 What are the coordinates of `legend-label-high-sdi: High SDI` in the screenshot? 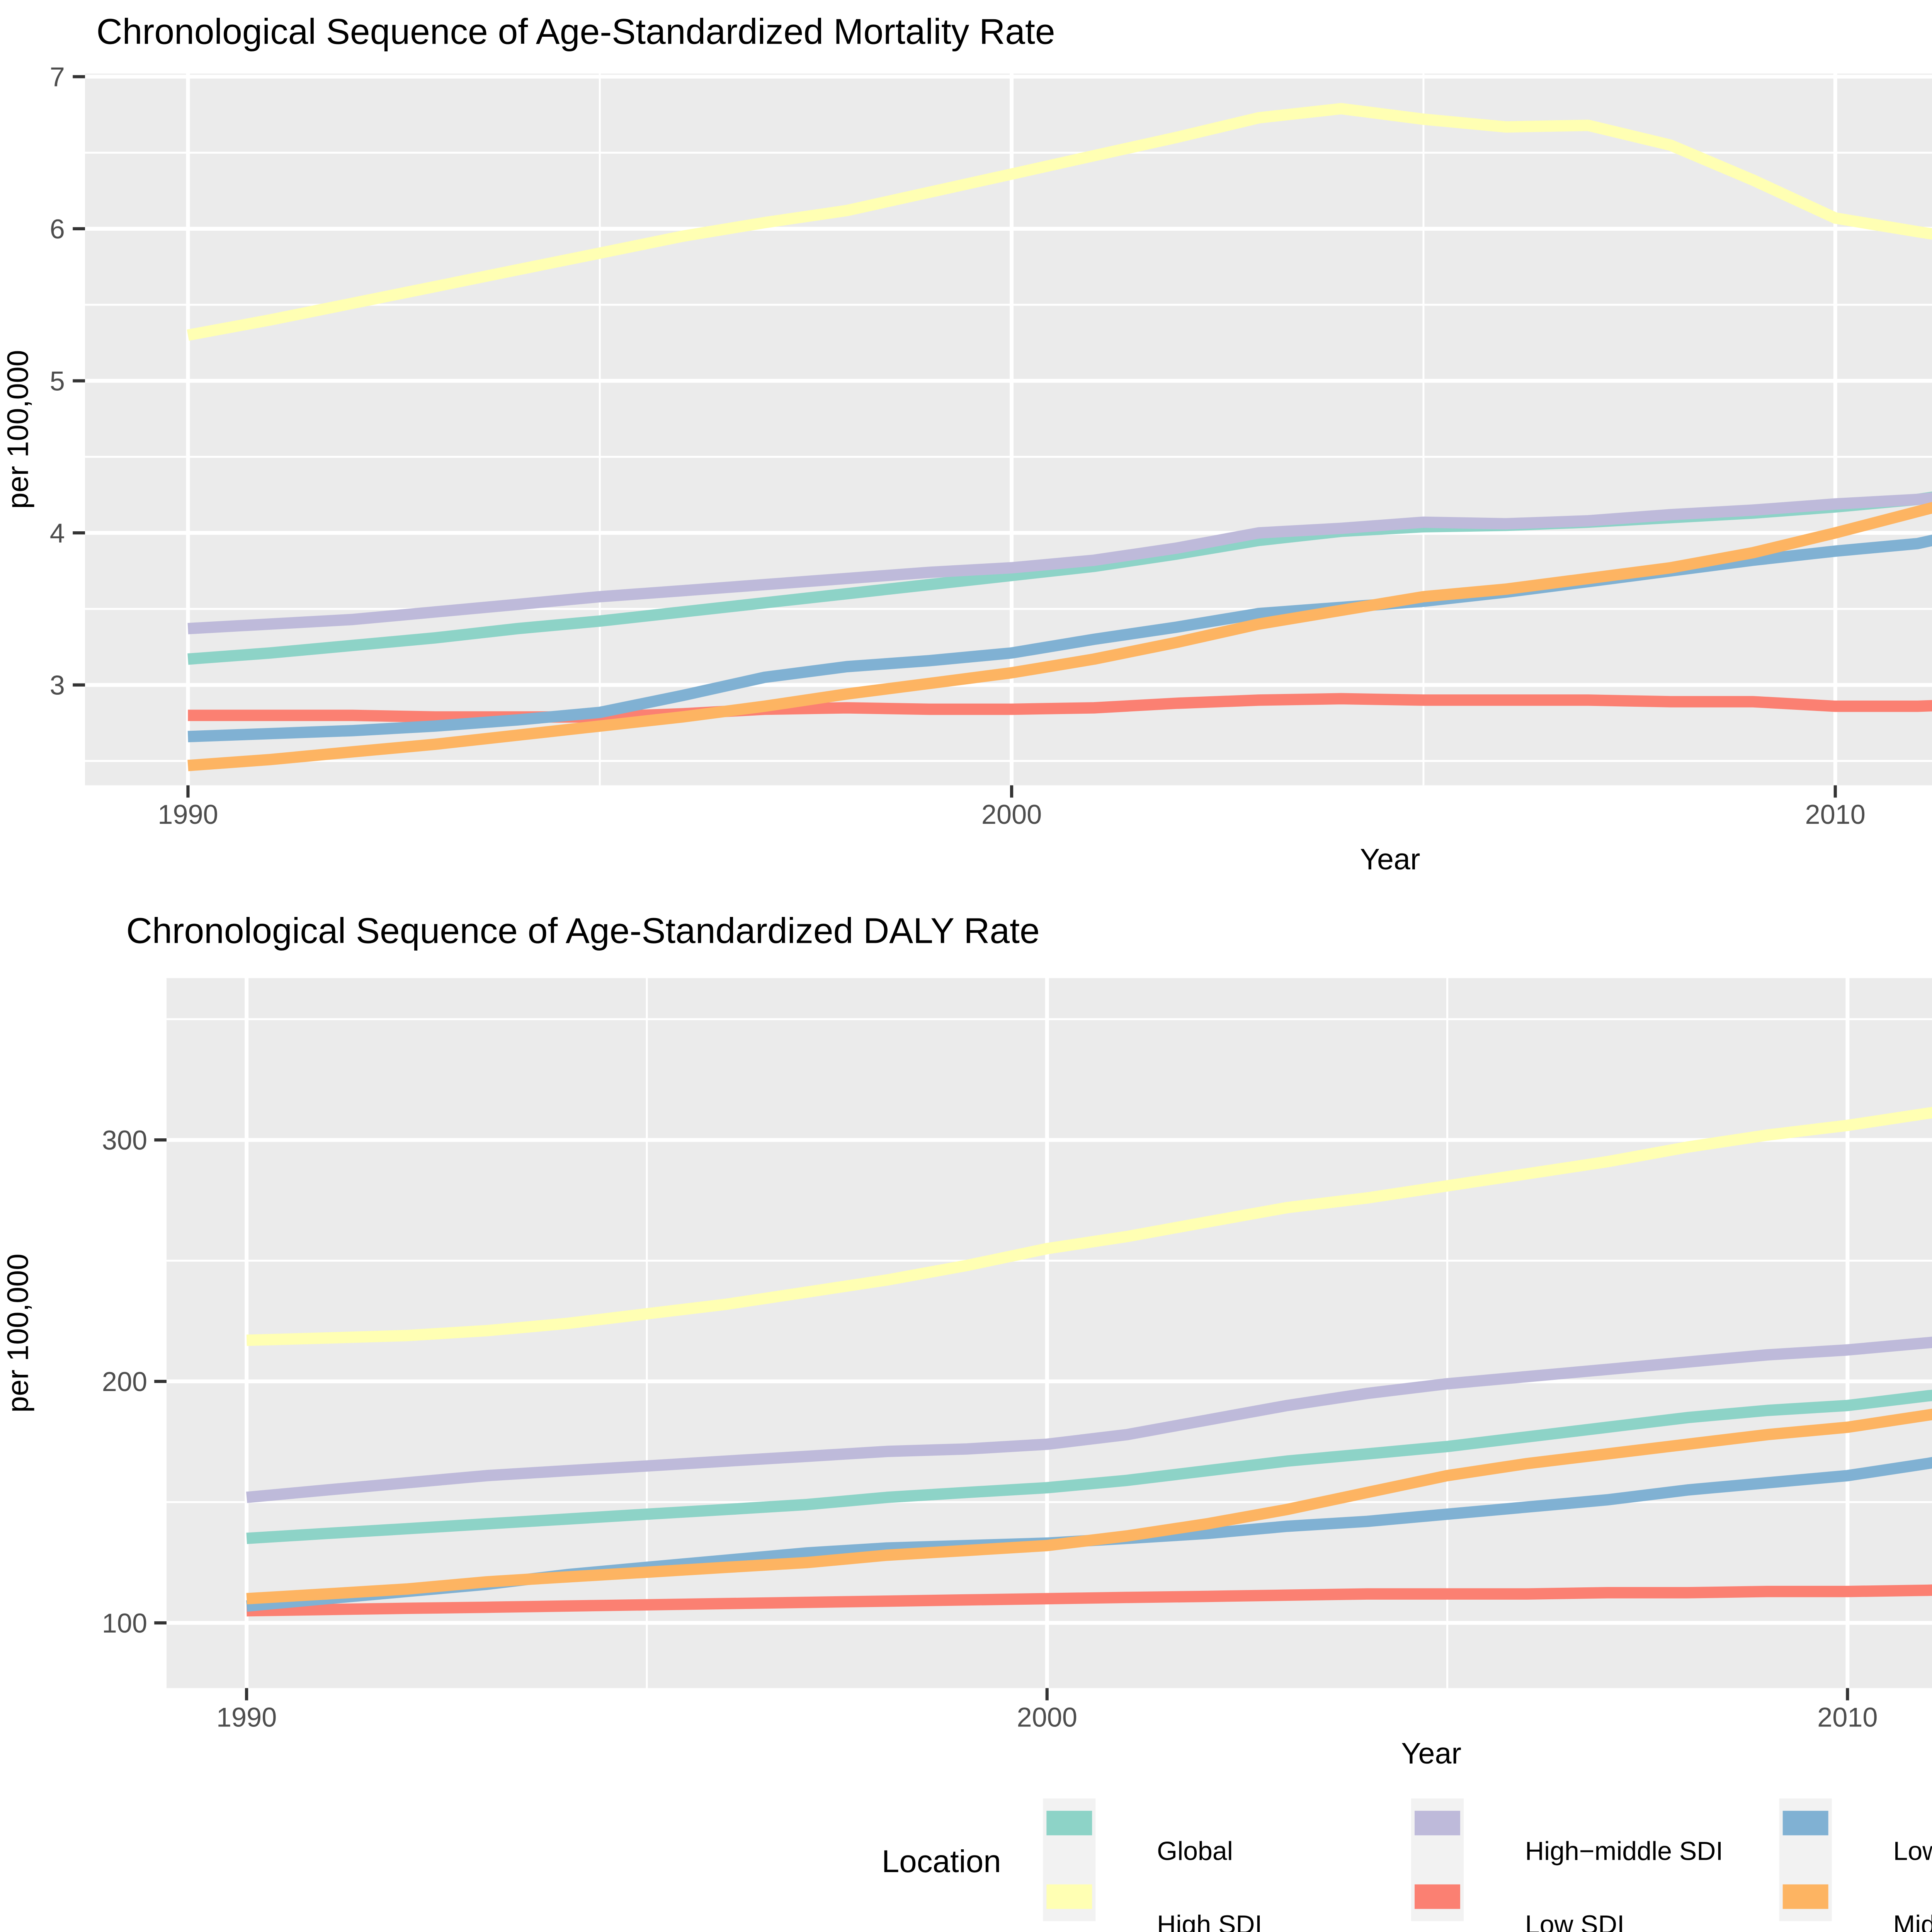 It's located at (1210, 1921).